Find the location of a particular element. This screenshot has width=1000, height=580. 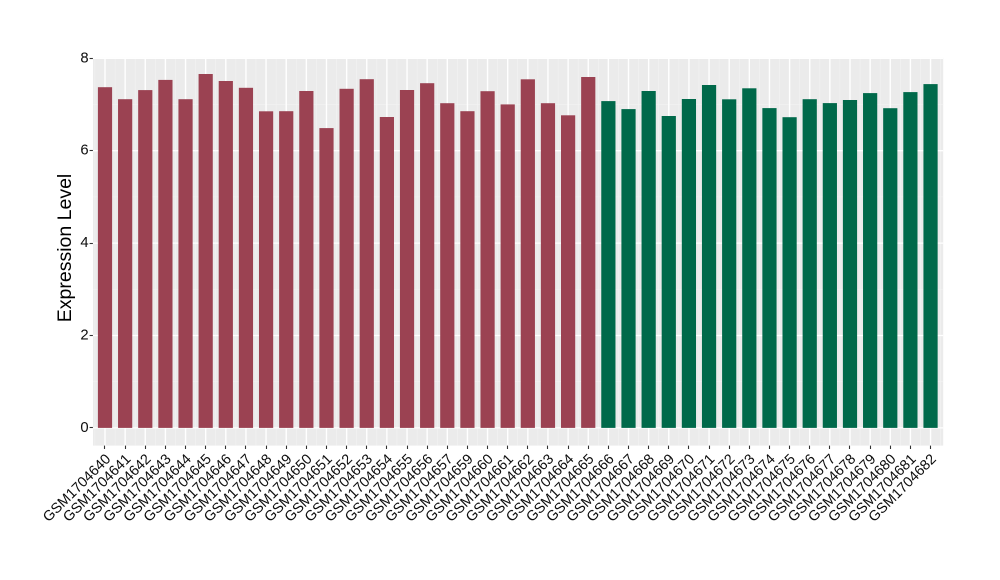

svg-text: 4 is located at coordinates (84, 243).